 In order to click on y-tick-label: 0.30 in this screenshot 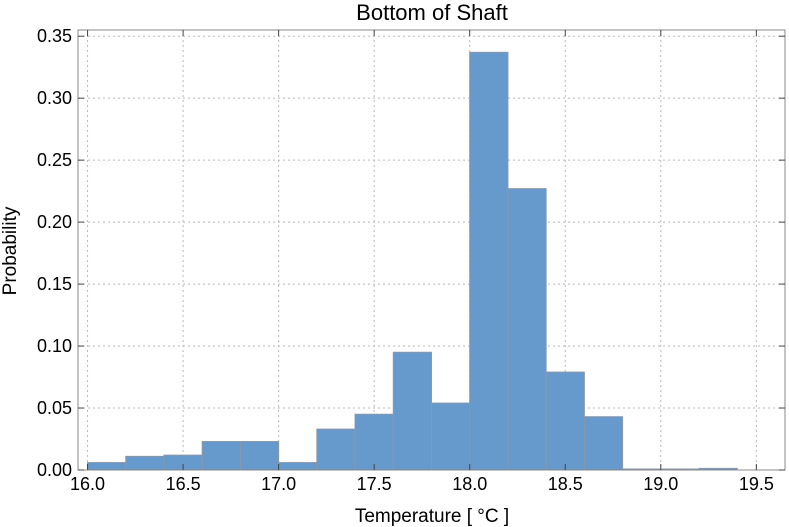, I will do `click(54, 98)`.